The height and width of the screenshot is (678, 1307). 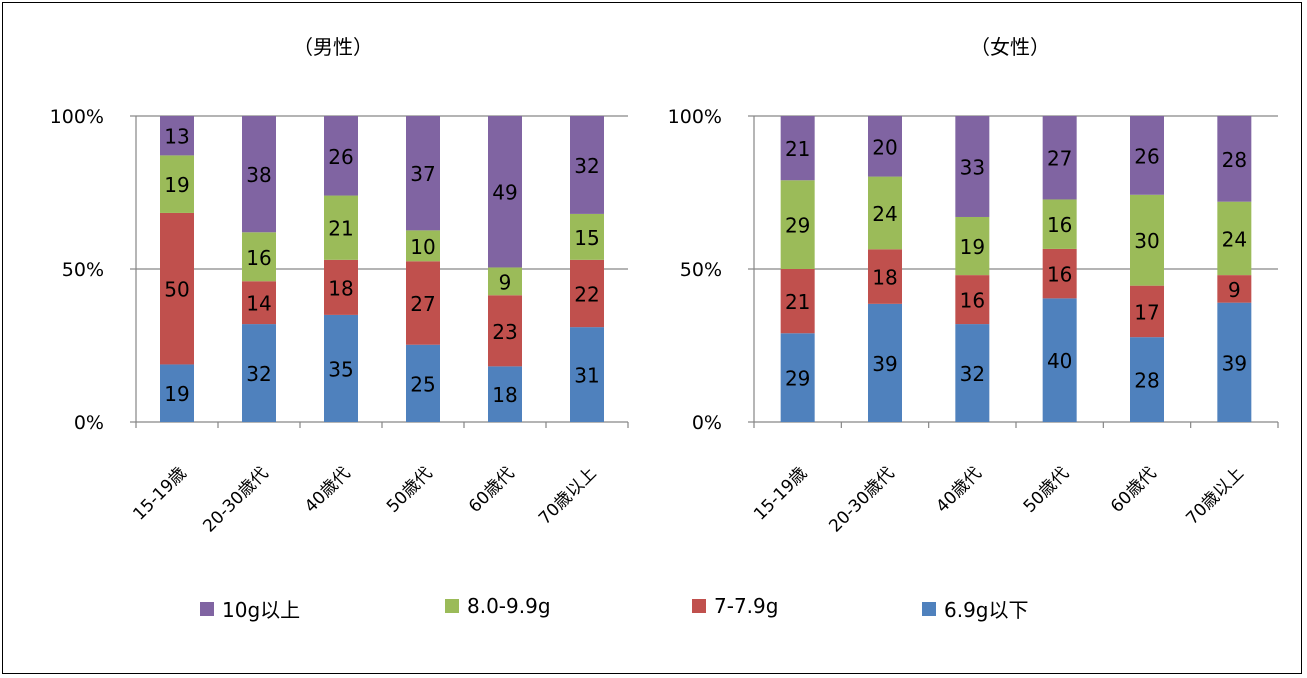 I want to click on legend-label-8-9g: 8.0-9.9g, so click(x=509, y=606).